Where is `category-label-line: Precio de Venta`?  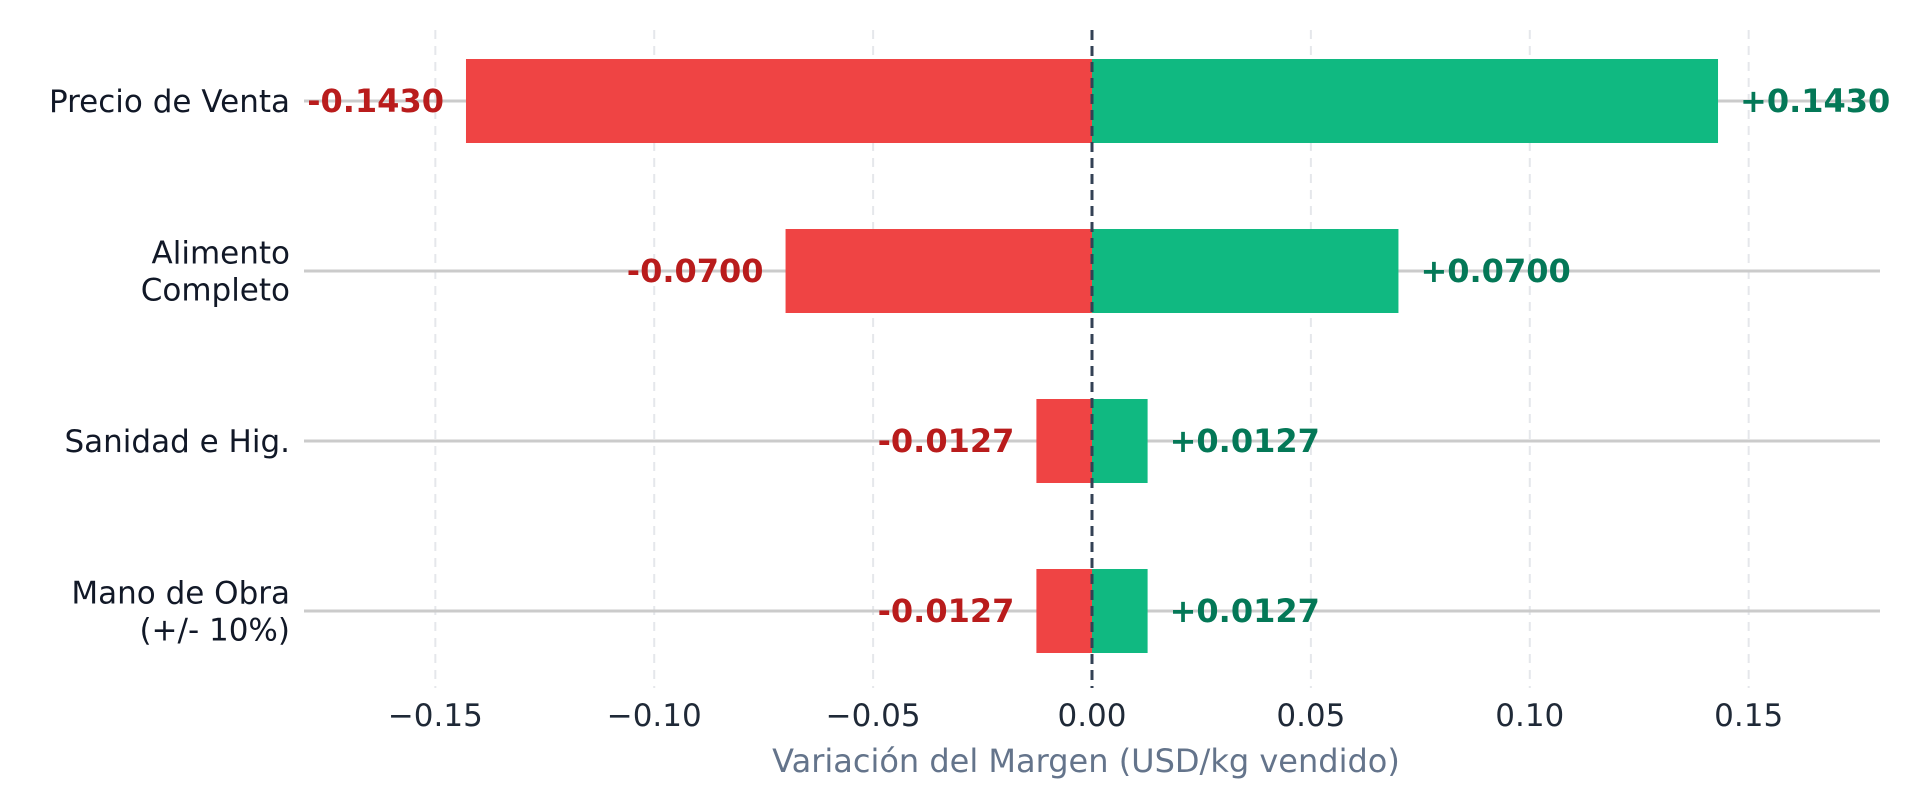
category-label-line: Precio de Venta is located at coordinates (169, 102).